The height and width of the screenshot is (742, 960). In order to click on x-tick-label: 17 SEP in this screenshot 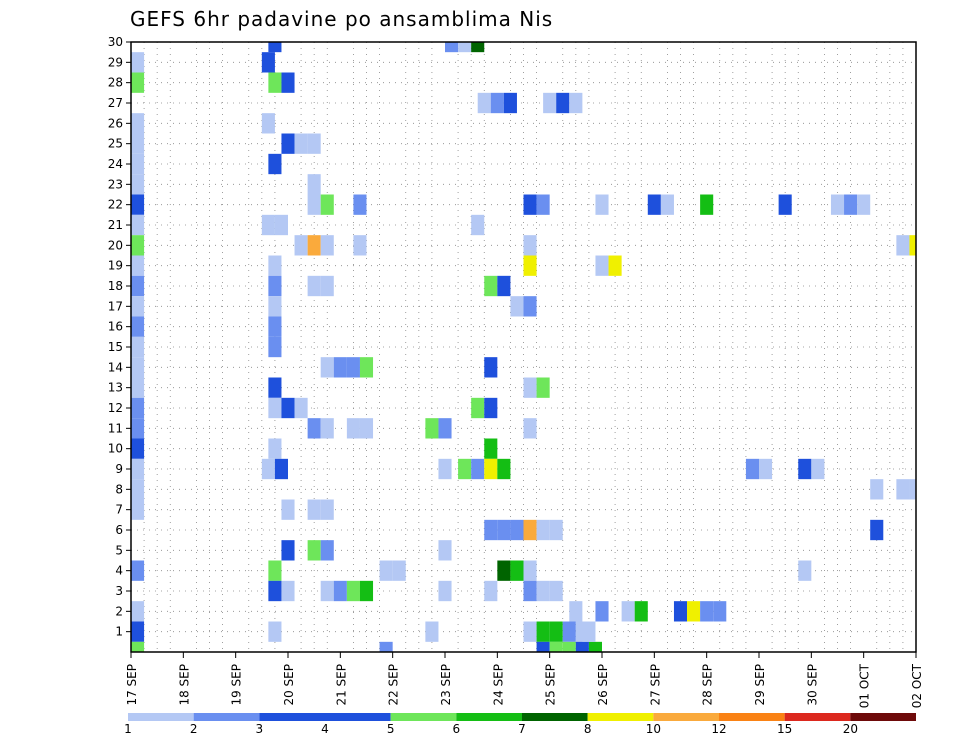, I will do `click(132, 685)`.